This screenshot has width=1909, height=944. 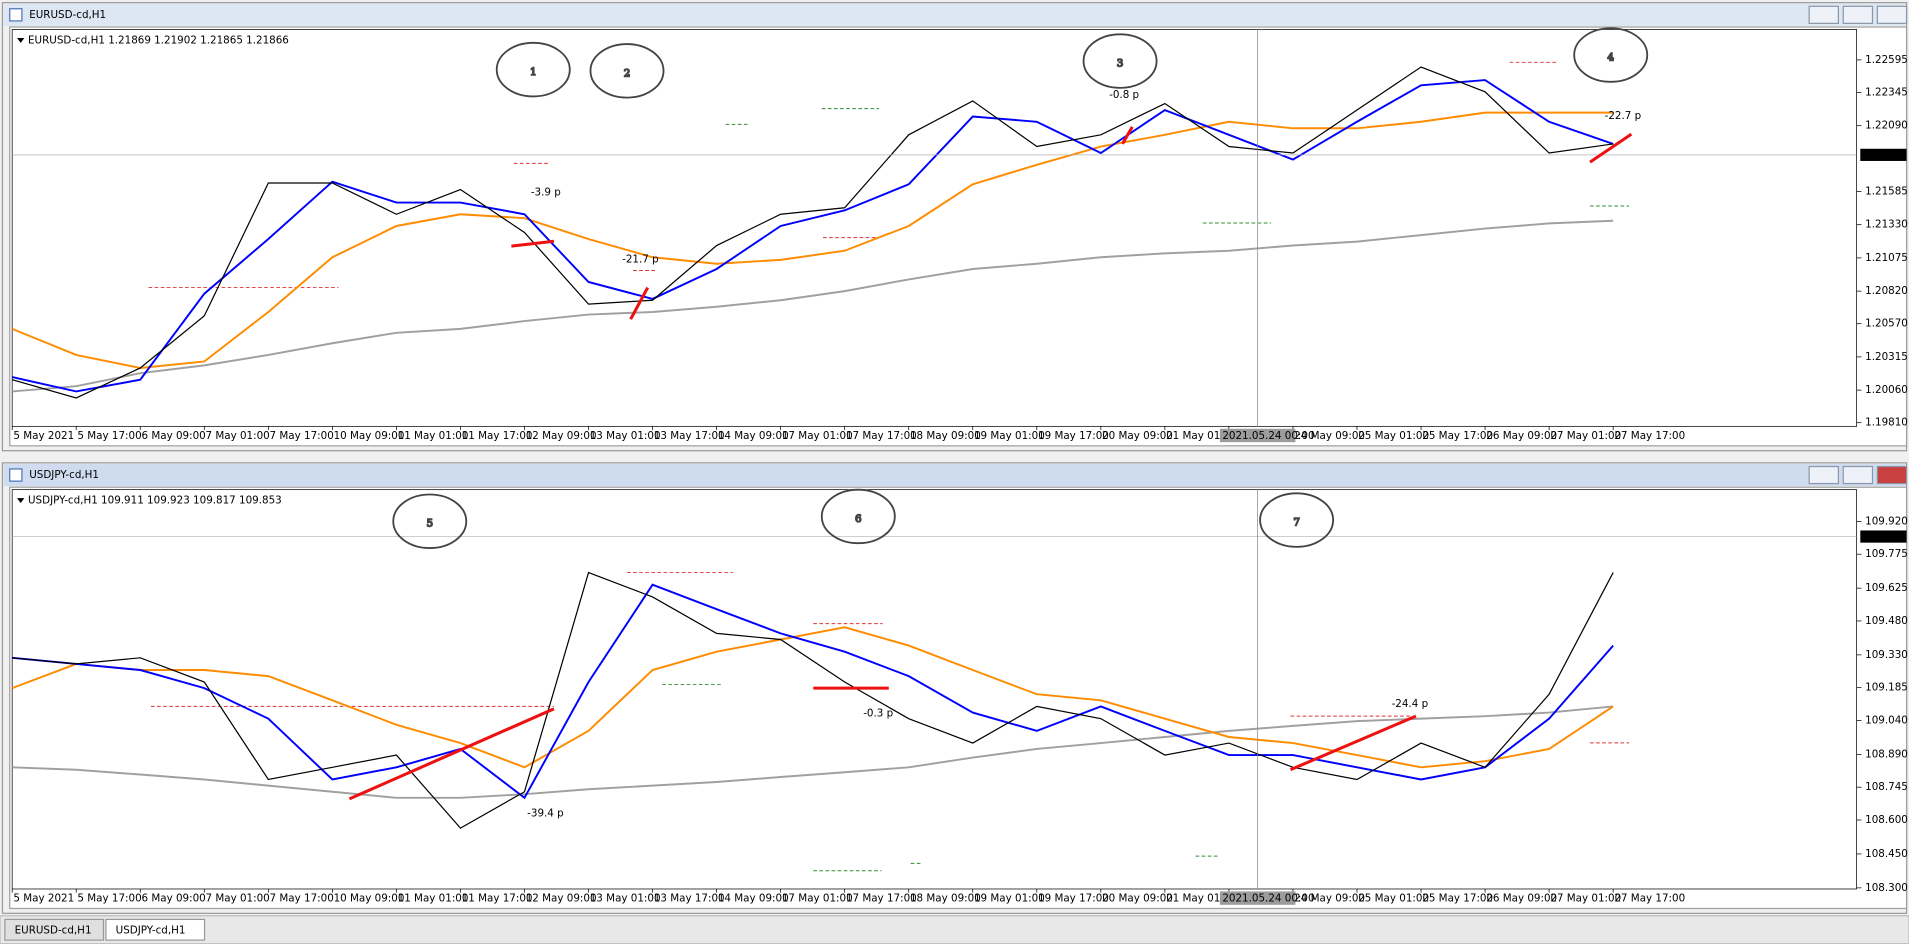 I want to click on y-tick-label: 1.20060, so click(x=1886, y=390).